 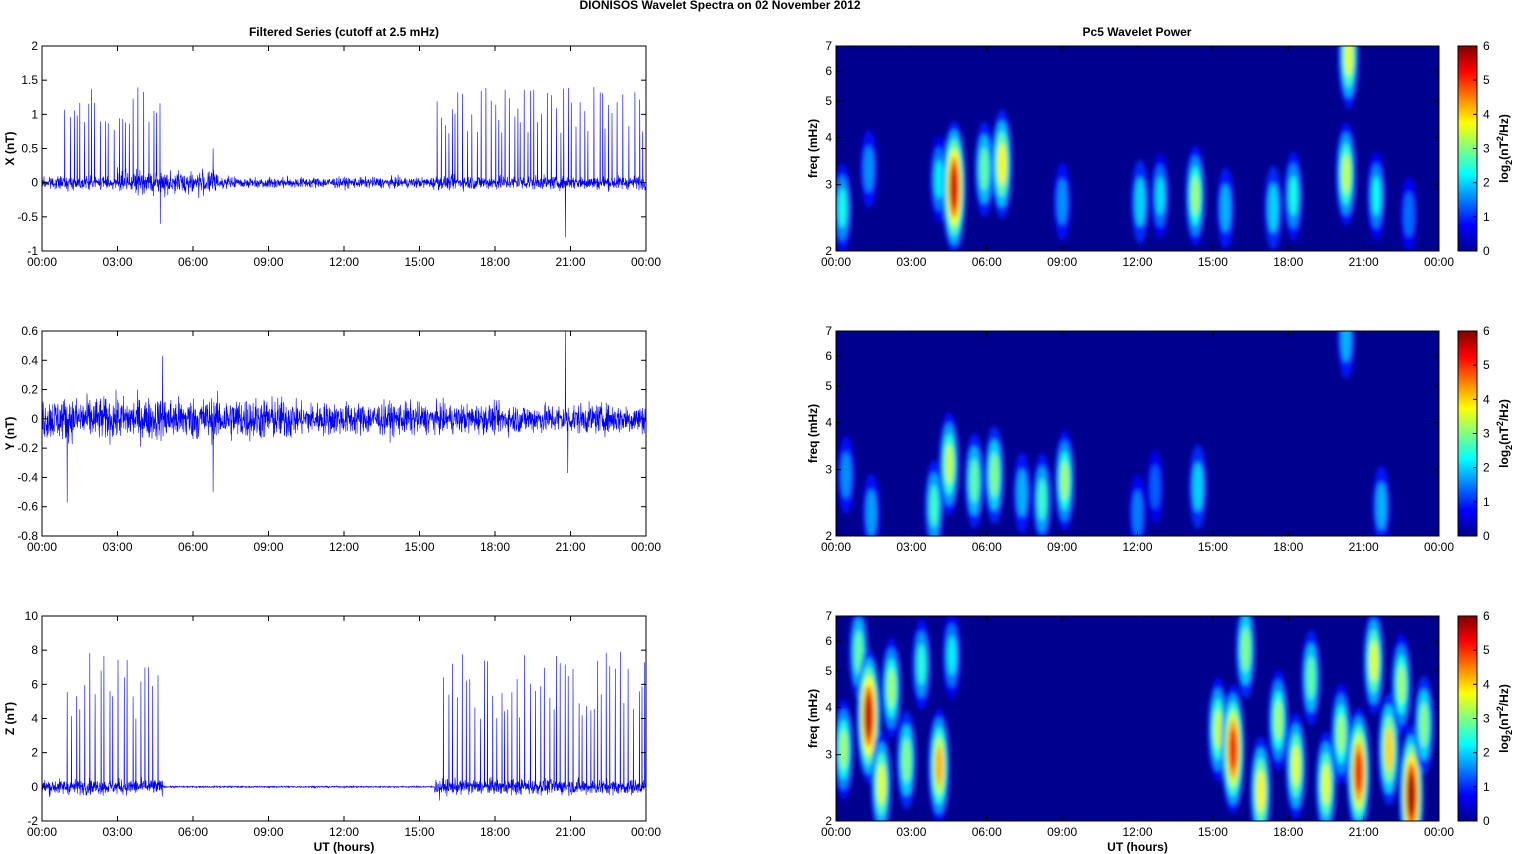 What do you see at coordinates (1486, 149) in the screenshot?
I see `x-wavelet-colorbar-tick-label: 3` at bounding box center [1486, 149].